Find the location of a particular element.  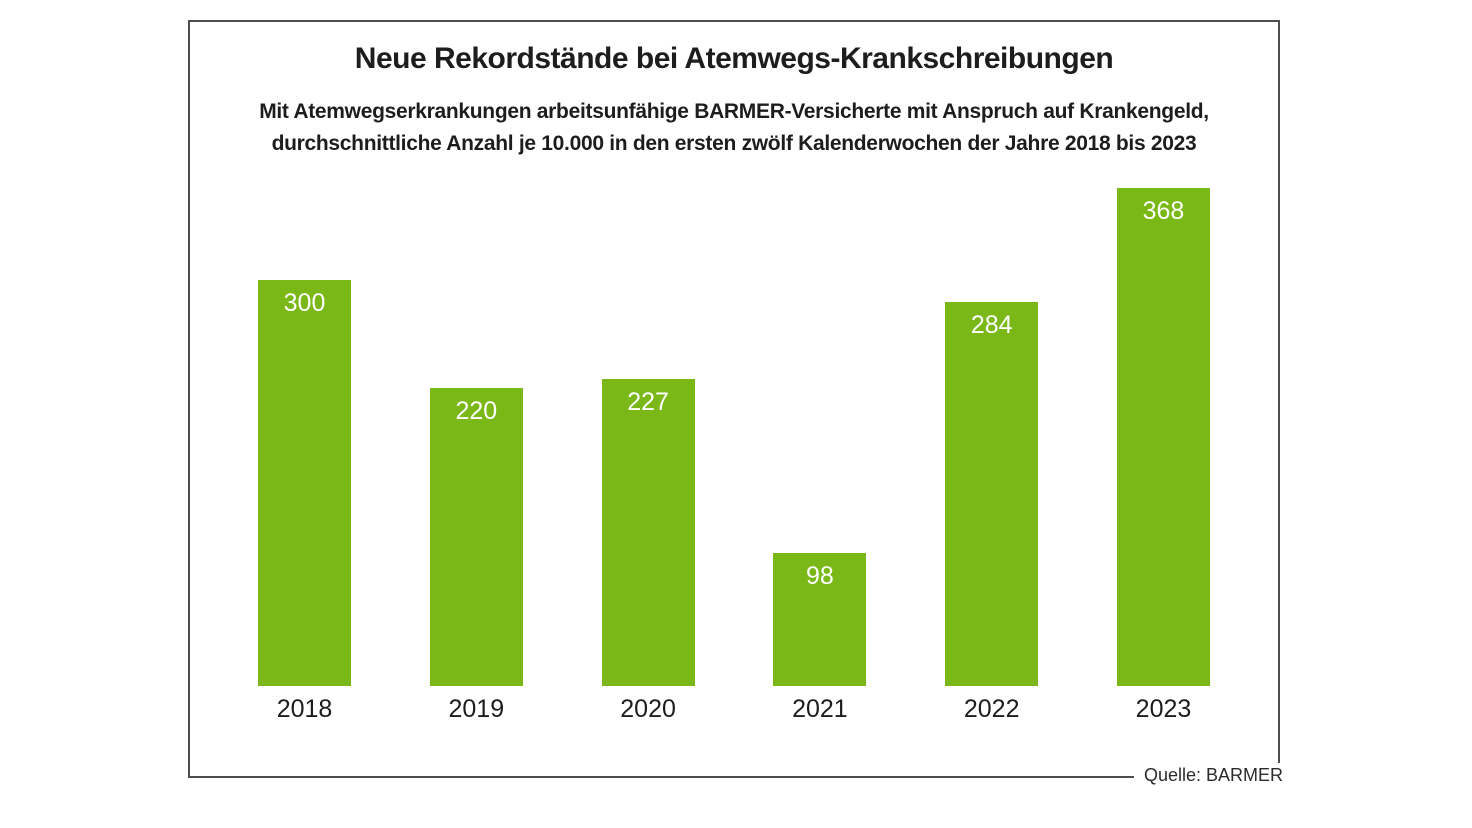

bar-group-2019: 220 2019 is located at coordinates (476, 455).